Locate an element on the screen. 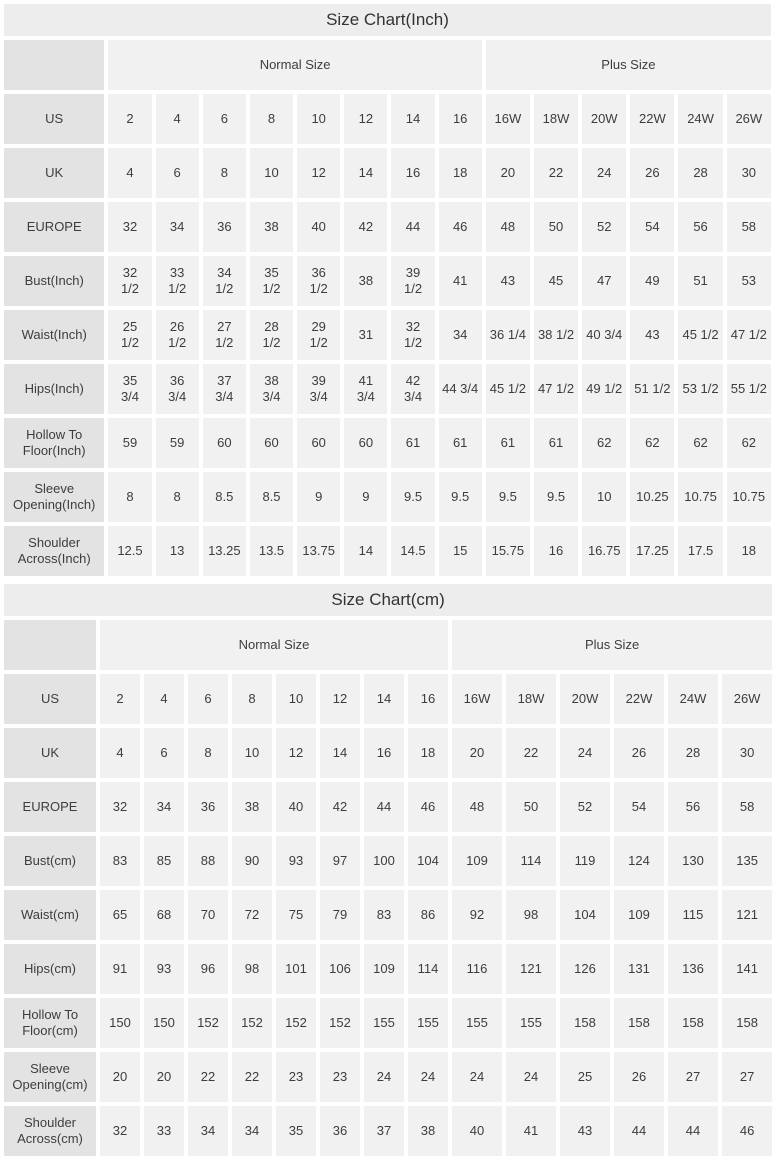 The width and height of the screenshot is (775, 1163). value-cell: 65 is located at coordinates (120, 915).